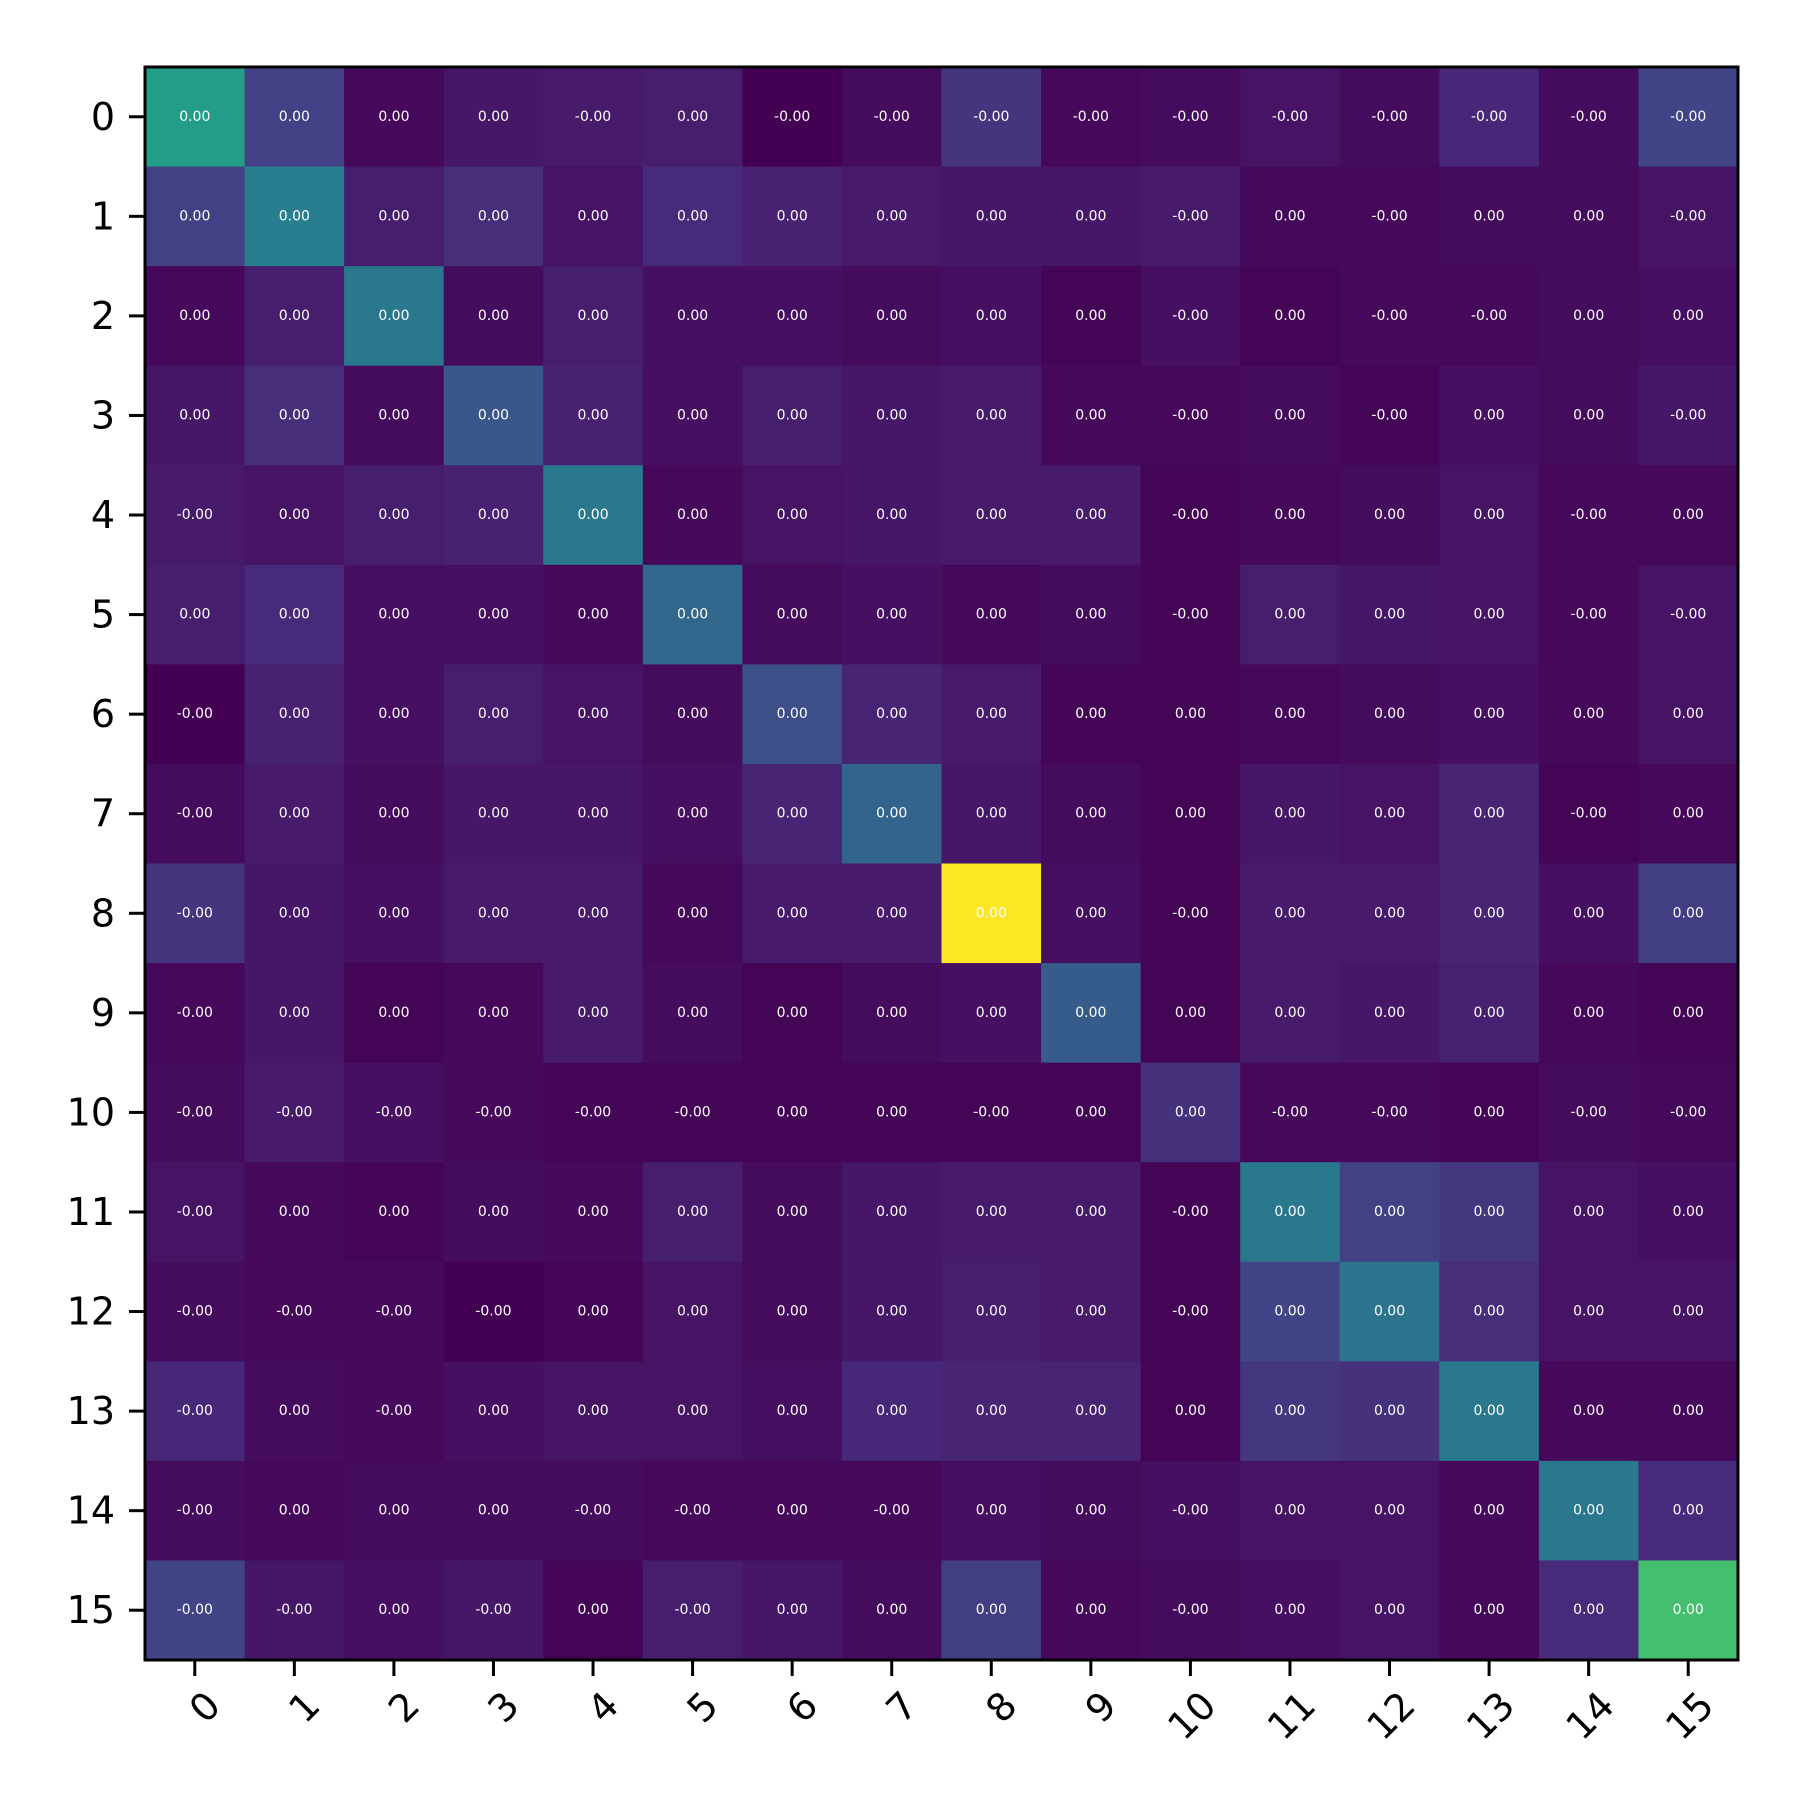 This screenshot has width=1800, height=1800. I want to click on x-tick-label: 6, so click(802, 1707).